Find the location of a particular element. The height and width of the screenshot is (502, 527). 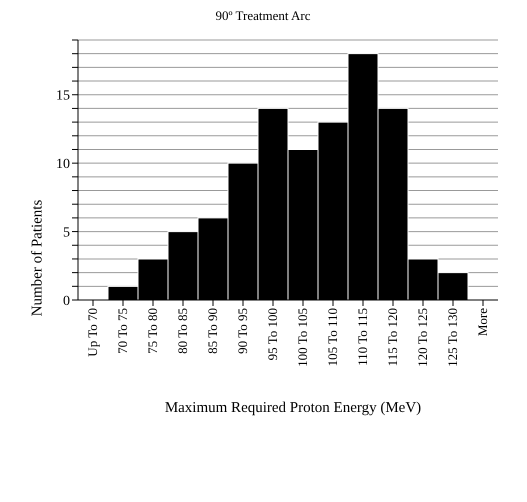

y-tick-label: 0 is located at coordinates (66, 301).